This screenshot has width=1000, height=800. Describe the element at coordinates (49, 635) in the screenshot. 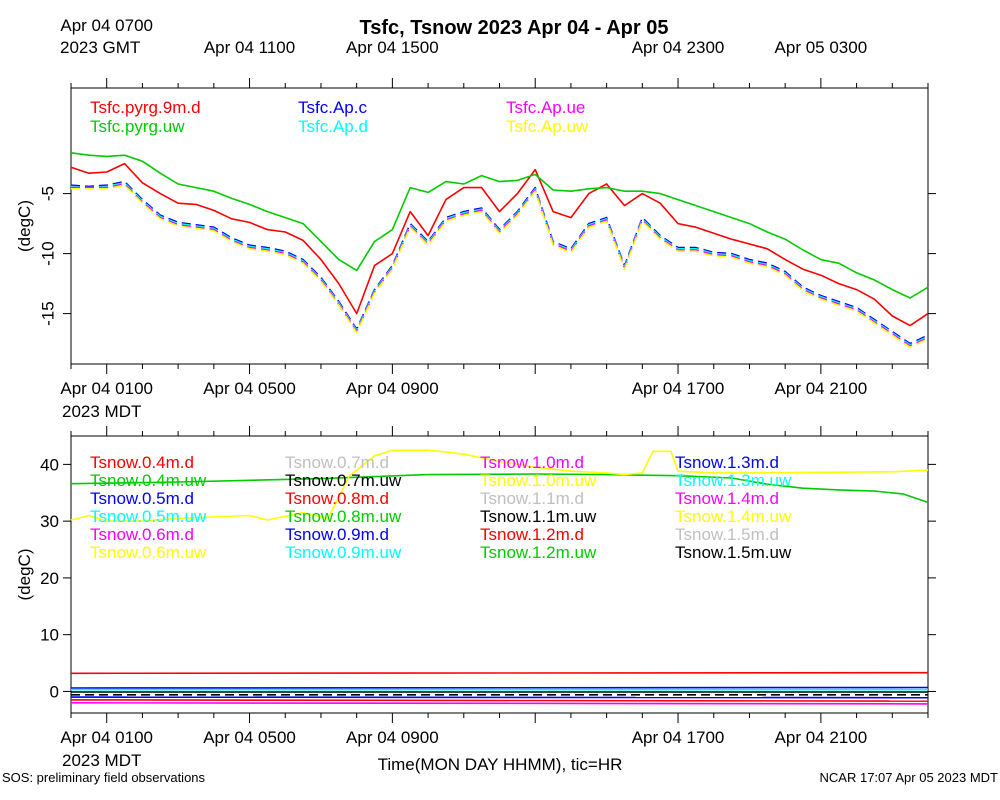

I see `bottom-ytick-label: 10` at that location.